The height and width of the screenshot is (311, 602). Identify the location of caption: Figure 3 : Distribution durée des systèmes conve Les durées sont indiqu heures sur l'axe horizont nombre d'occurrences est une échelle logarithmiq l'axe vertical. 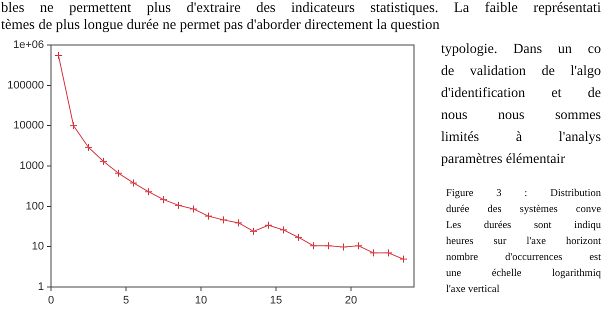
(523, 242).